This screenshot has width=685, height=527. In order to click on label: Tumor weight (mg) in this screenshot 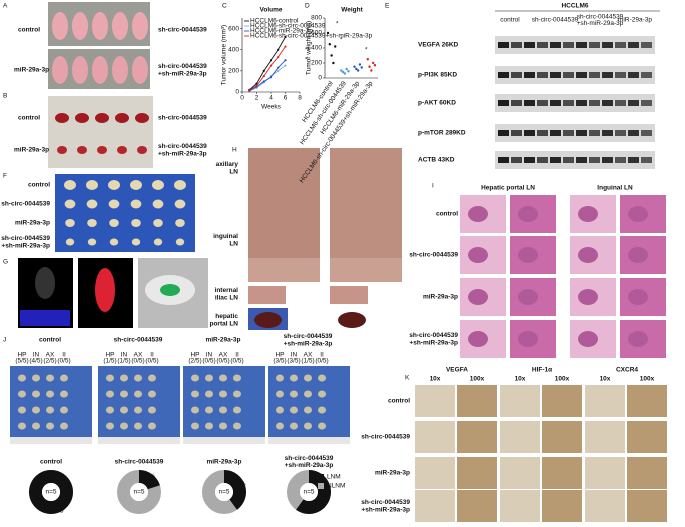, I will do `click(309, 48)`.